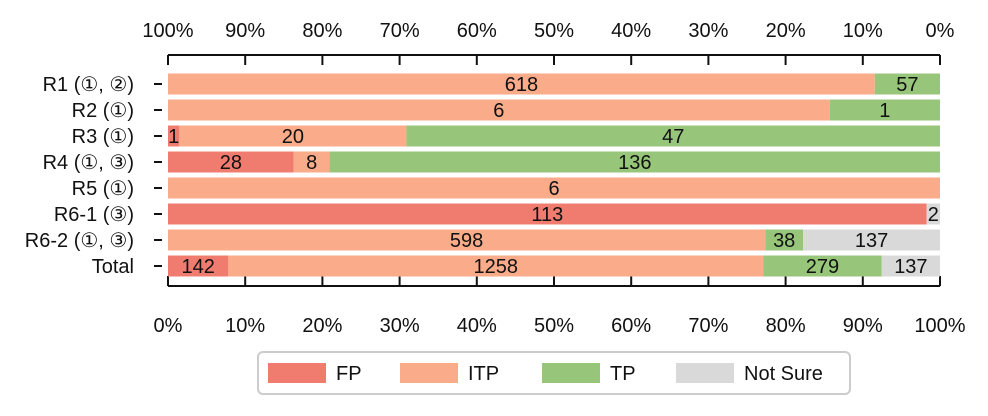 The image size is (988, 416). What do you see at coordinates (631, 31) in the screenshot?
I see `top-tick-label: 40%` at bounding box center [631, 31].